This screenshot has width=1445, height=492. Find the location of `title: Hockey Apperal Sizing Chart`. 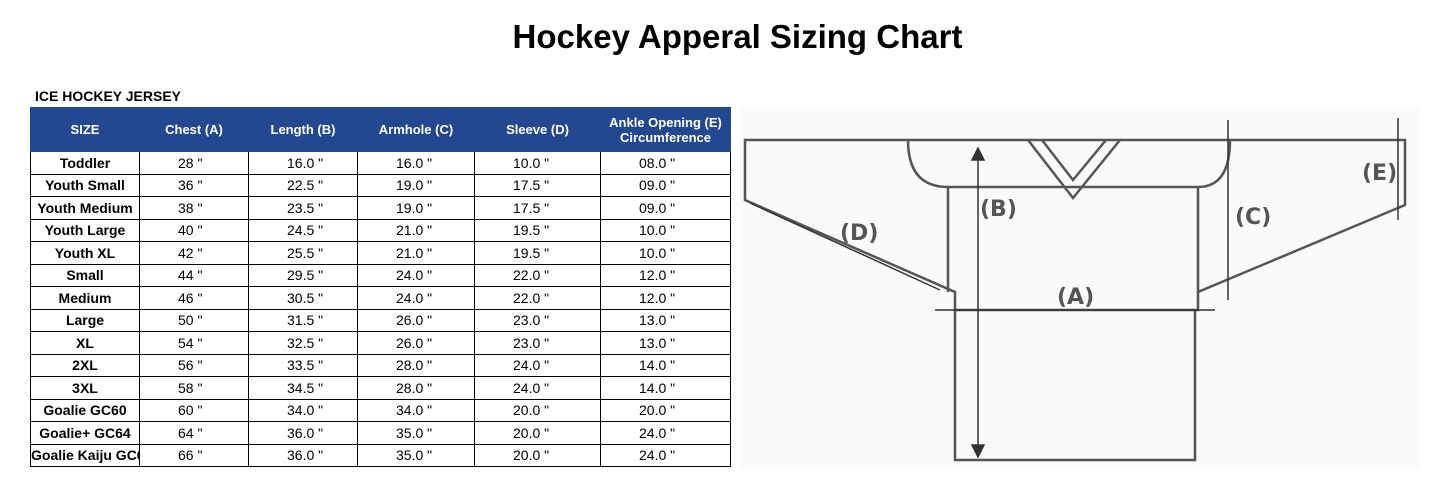

title: Hockey Apperal Sizing Chart is located at coordinates (737, 36).